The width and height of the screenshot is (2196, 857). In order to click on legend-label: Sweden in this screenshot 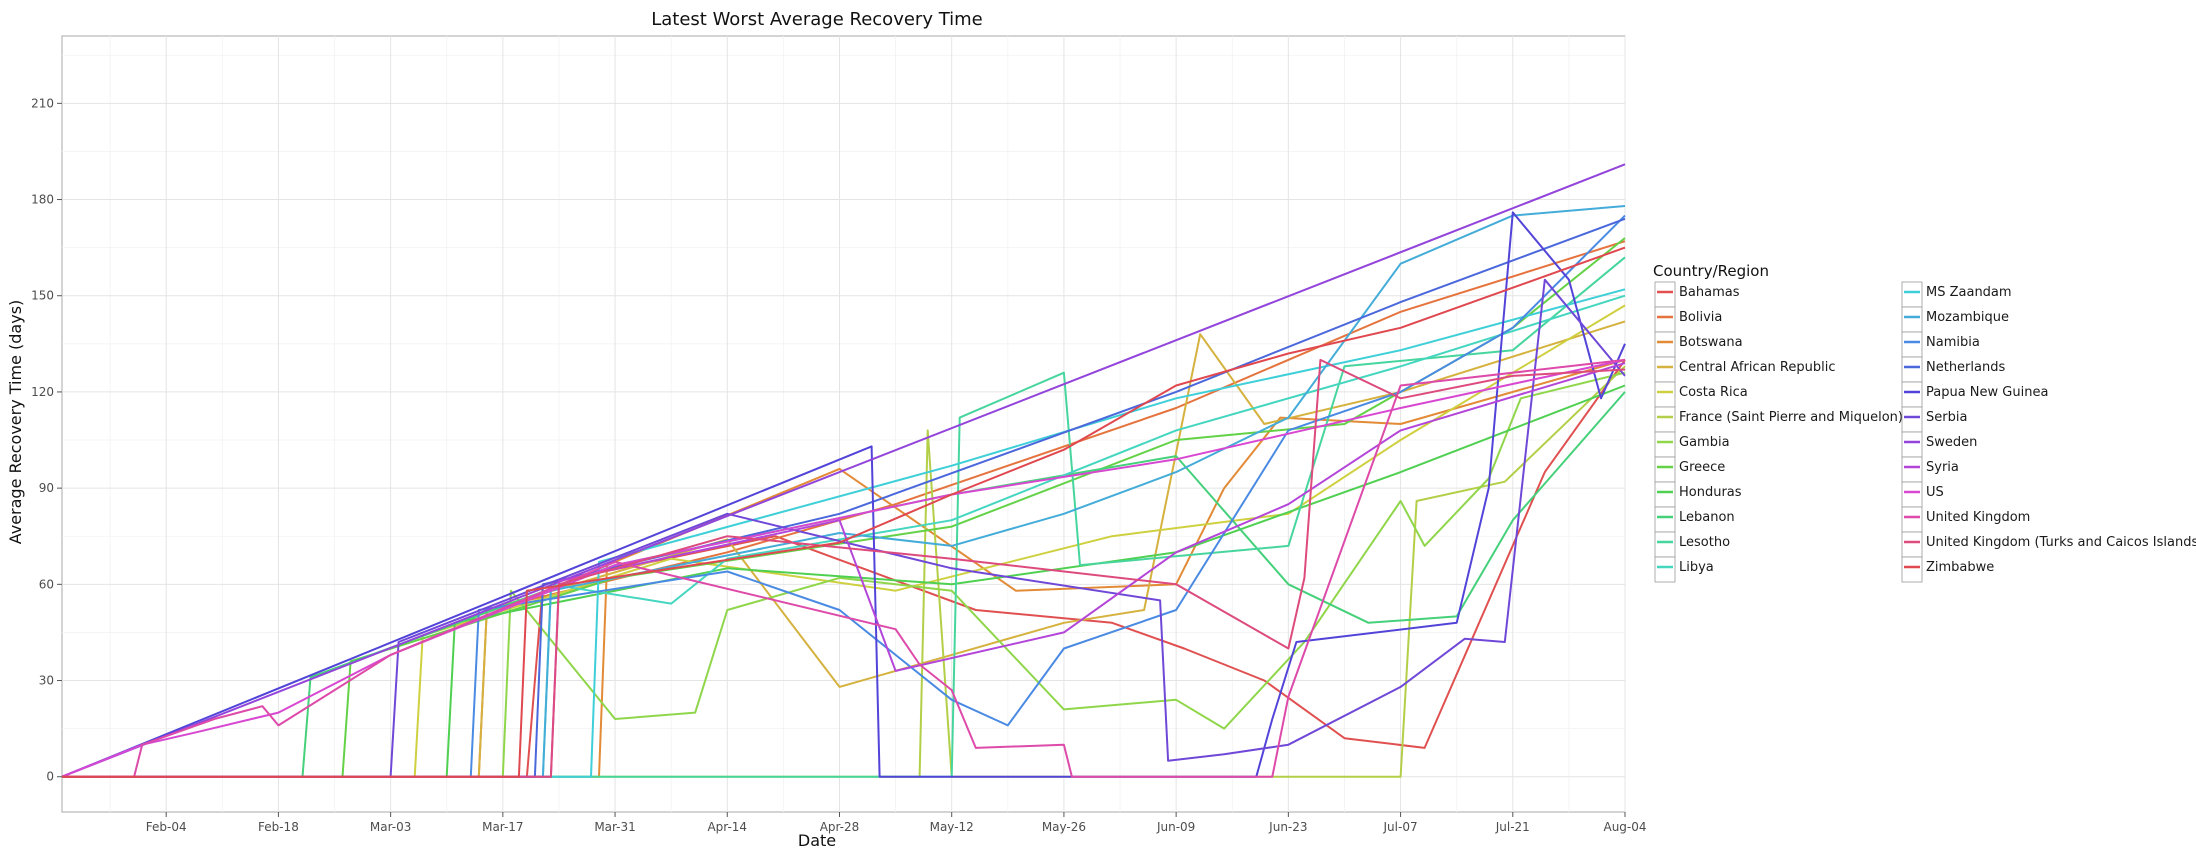, I will do `click(1951, 442)`.